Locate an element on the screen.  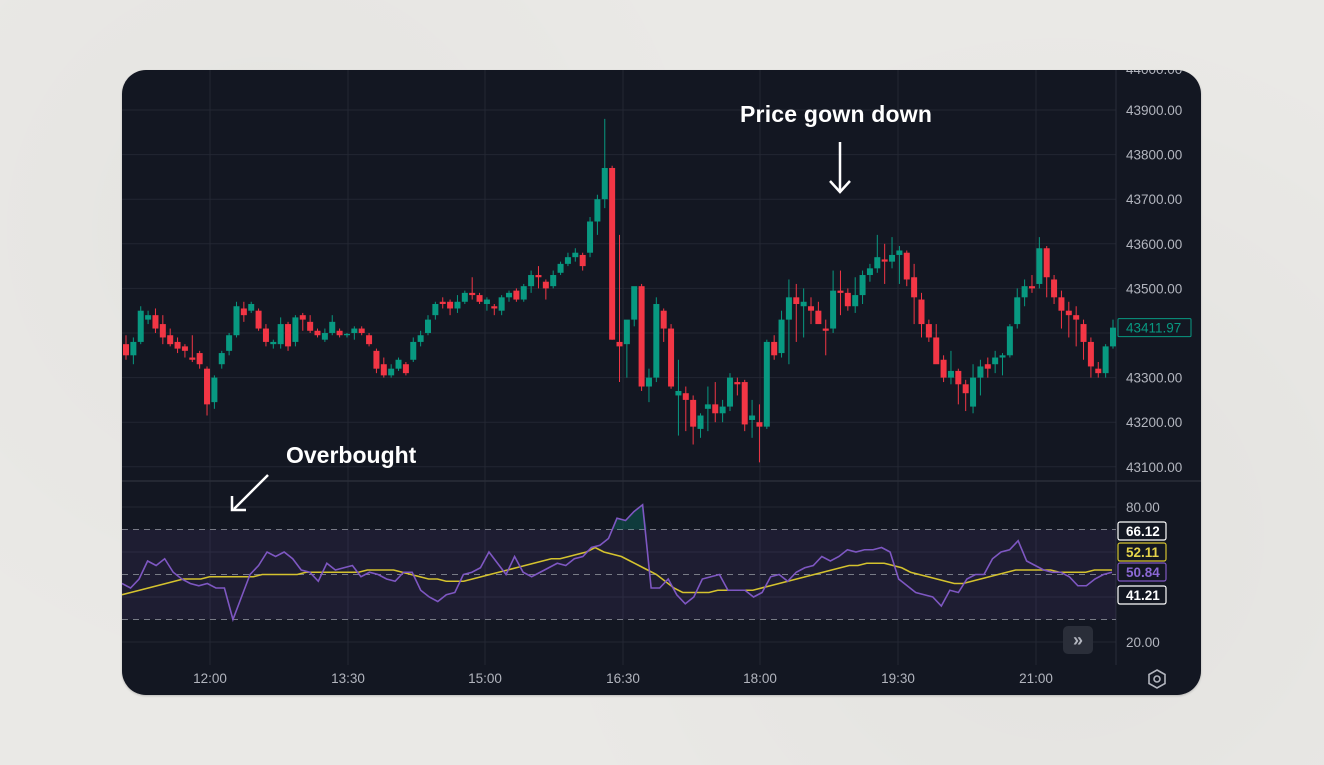
svg-text: 52.11 is located at coordinates (1143, 552).